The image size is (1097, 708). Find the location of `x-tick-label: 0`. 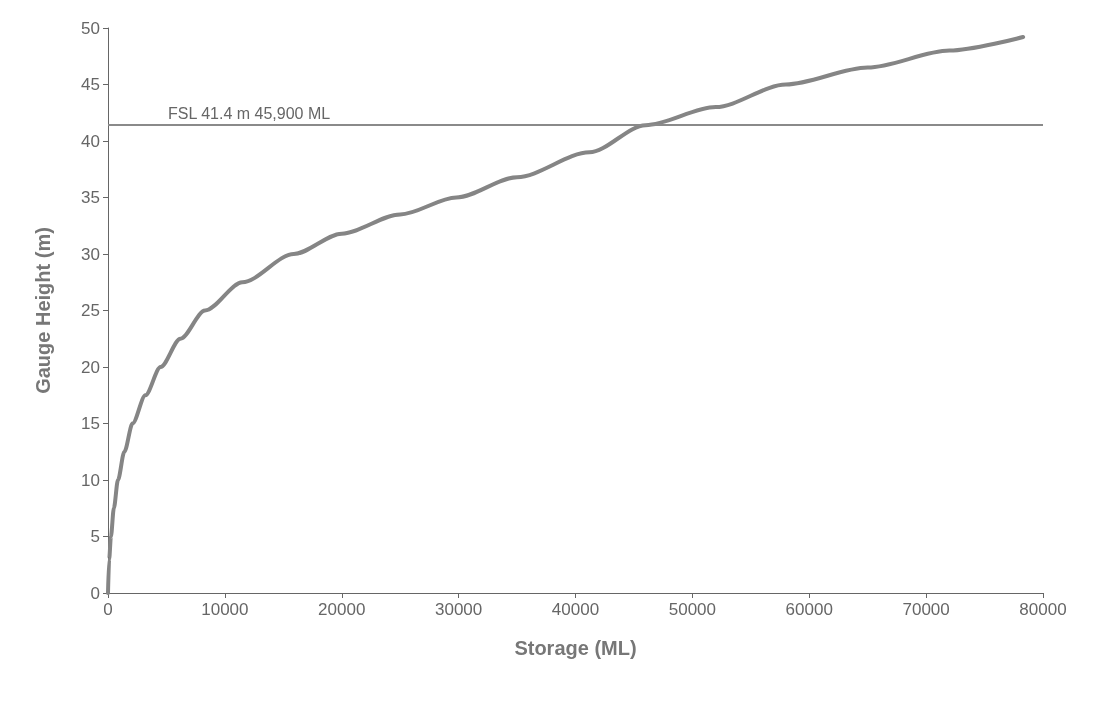

x-tick-label: 0 is located at coordinates (108, 609).